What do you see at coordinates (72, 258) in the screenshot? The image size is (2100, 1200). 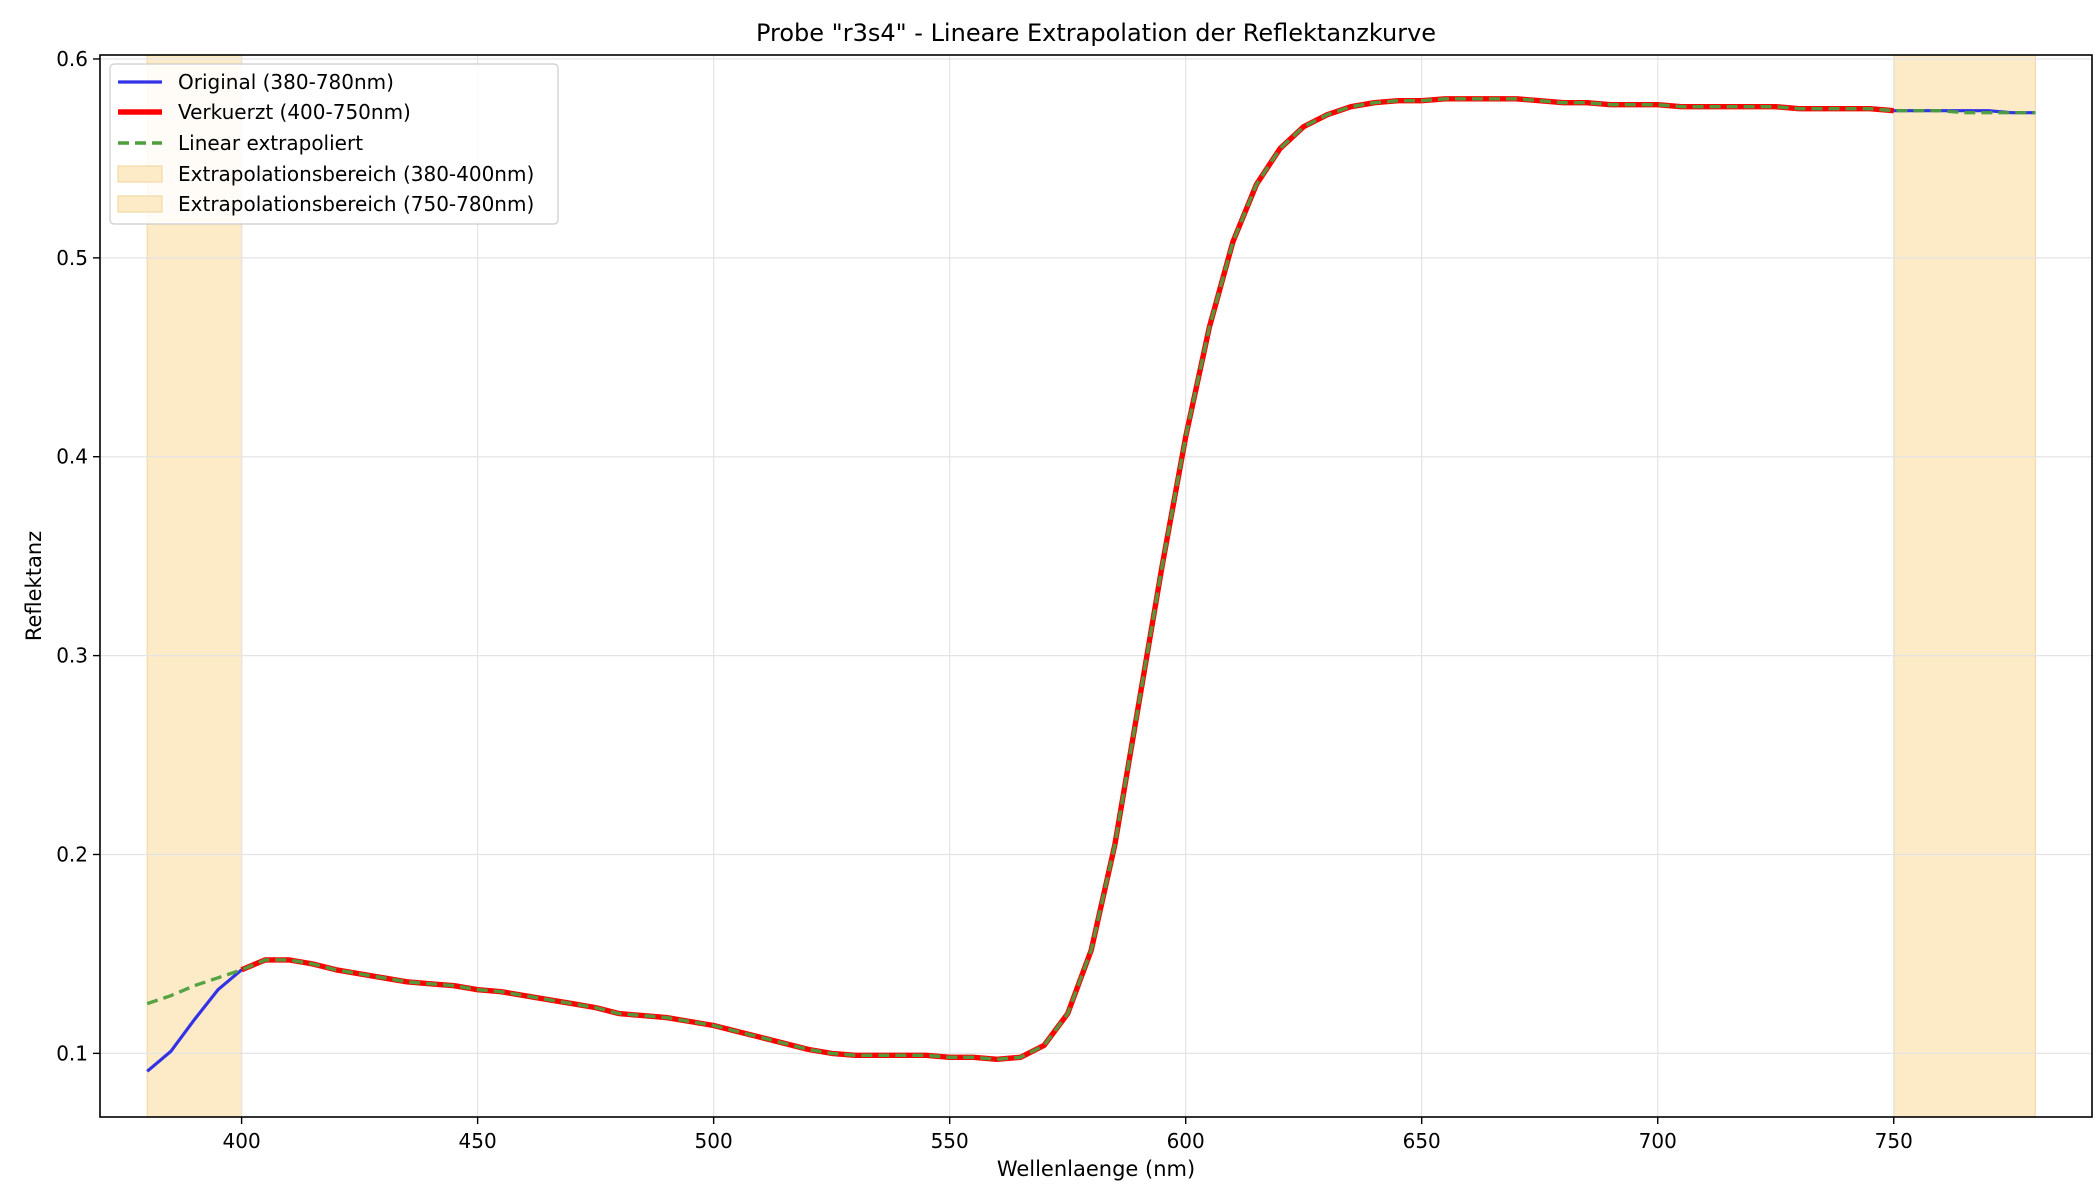 I see `y-tick-label: 0.5` at bounding box center [72, 258].